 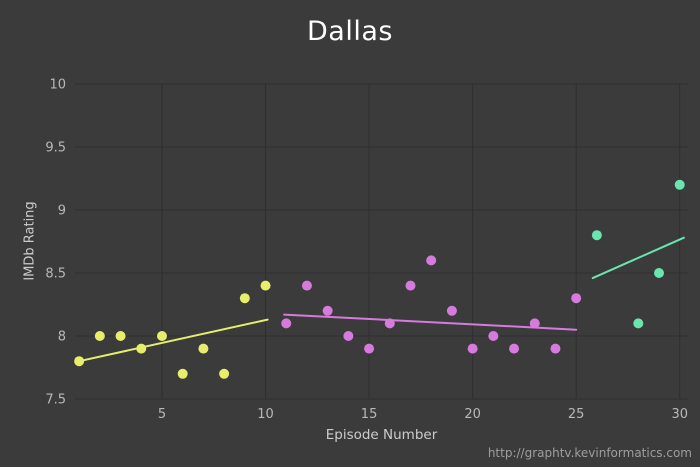 I want to click on y-tick-label: 10, so click(x=57, y=85).